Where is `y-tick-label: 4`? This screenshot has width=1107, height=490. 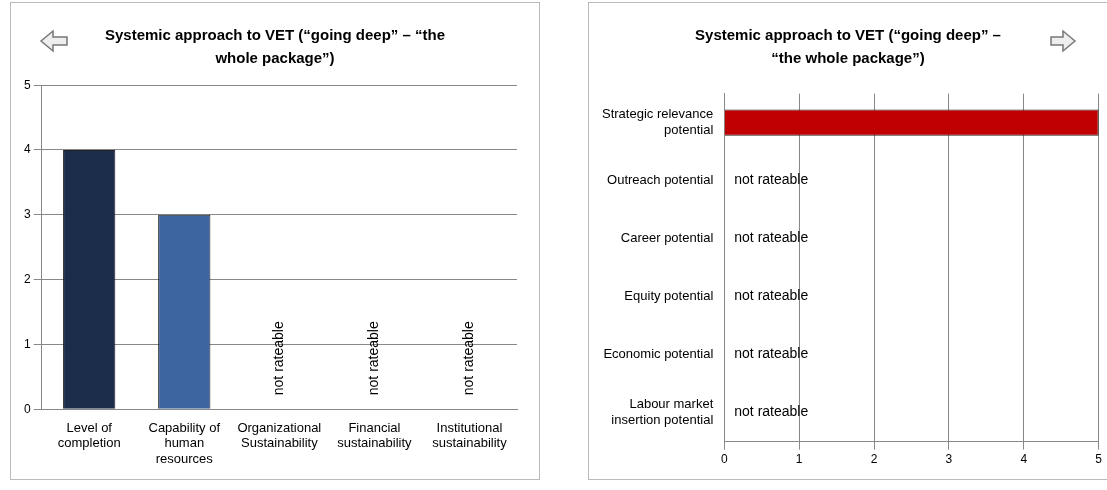 y-tick-label: 4 is located at coordinates (27, 149).